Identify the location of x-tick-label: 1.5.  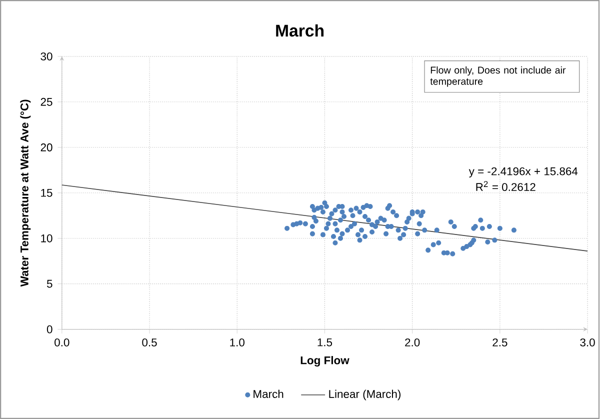
(325, 342).